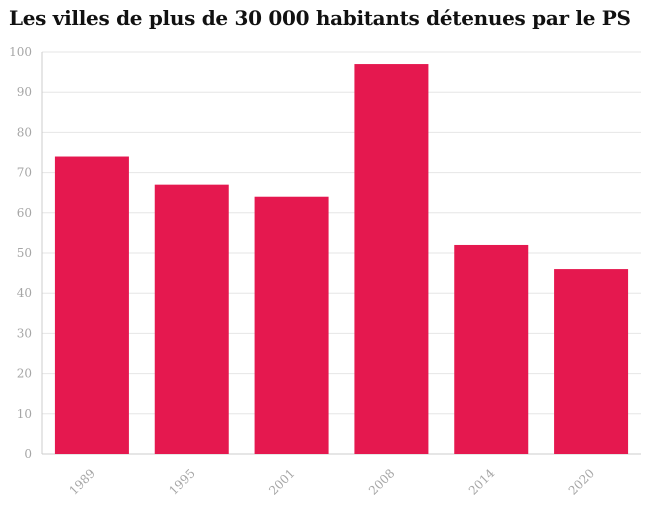 The width and height of the screenshot is (661, 508). I want to click on bar-2020, so click(591, 361).